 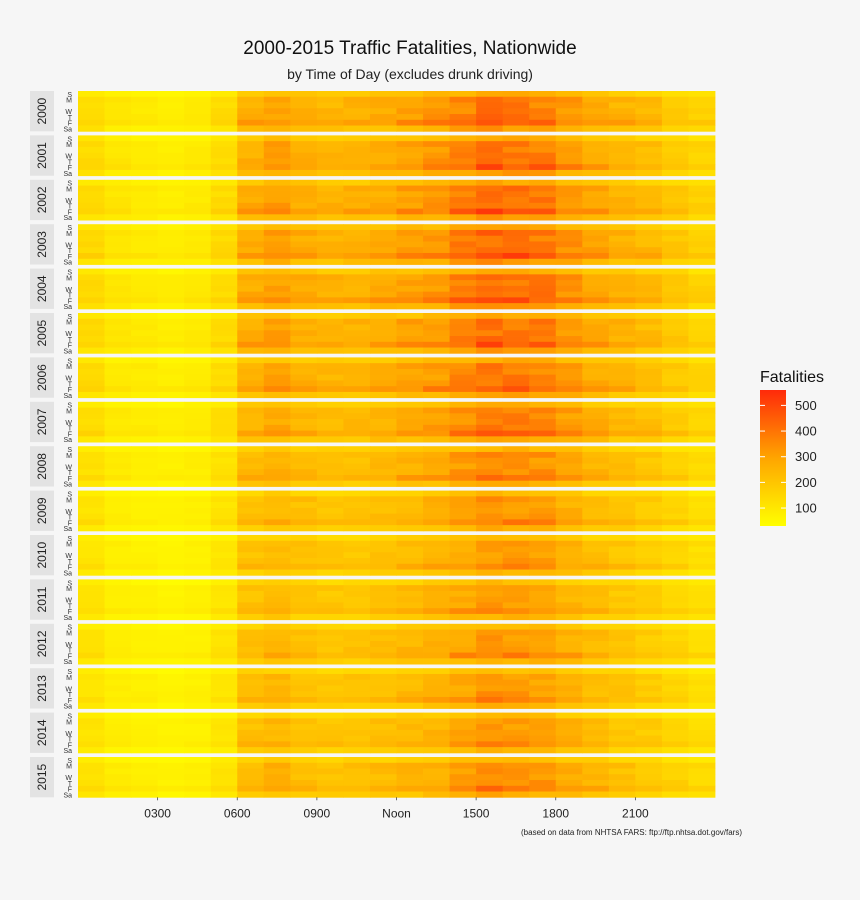 I want to click on day-tick-label: Sa, so click(x=67, y=618).